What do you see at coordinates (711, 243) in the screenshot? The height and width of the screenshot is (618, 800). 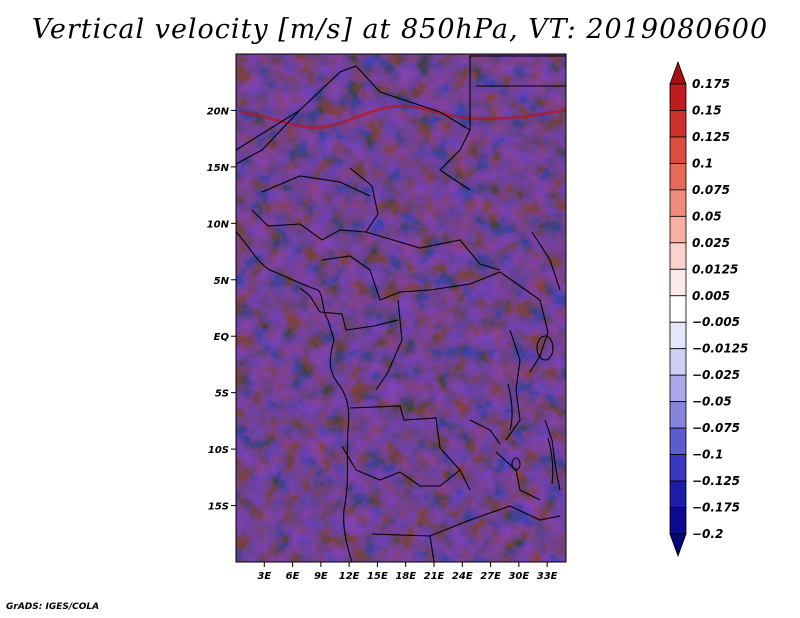 I see `colorbar-label: 0.025` at bounding box center [711, 243].